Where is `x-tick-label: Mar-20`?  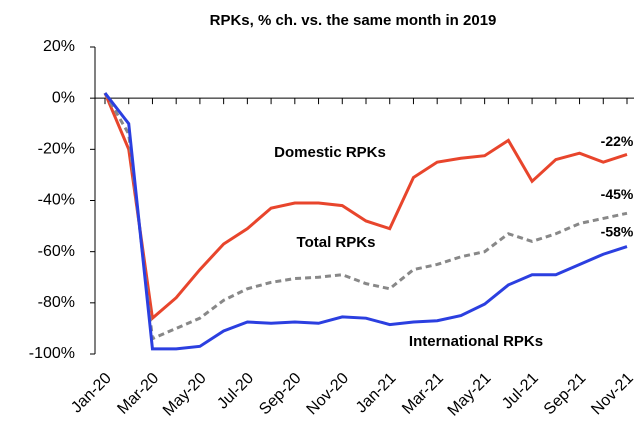
x-tick-label: Mar-20 is located at coordinates (138, 394).